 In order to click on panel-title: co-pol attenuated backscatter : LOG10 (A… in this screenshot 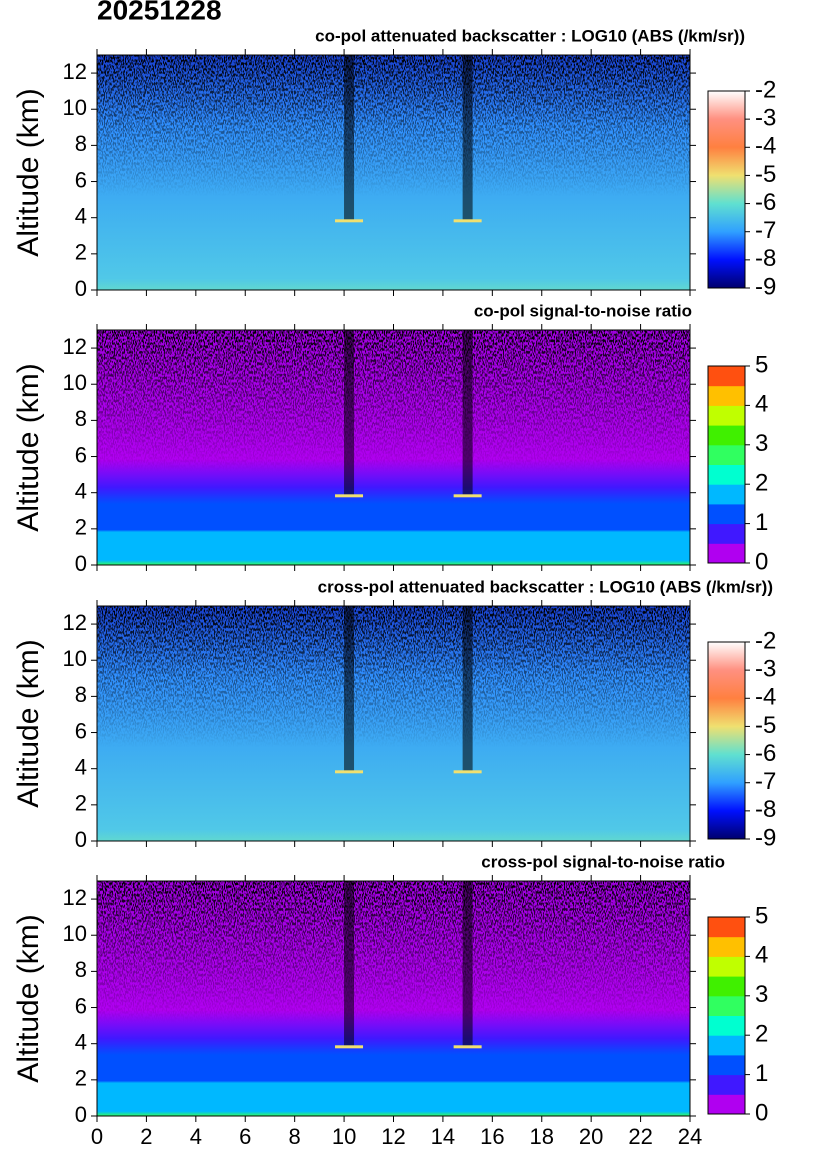, I will do `click(530, 35)`.